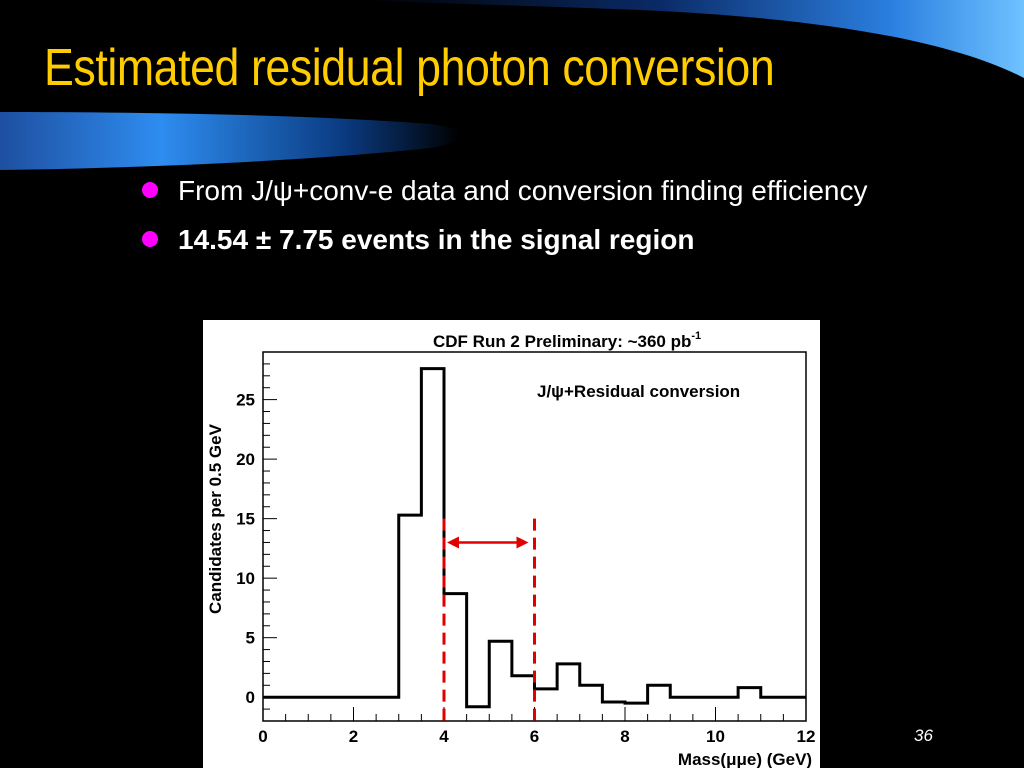 The height and width of the screenshot is (768, 1024). What do you see at coordinates (250, 697) in the screenshot?
I see `y-tick-label: 0` at bounding box center [250, 697].